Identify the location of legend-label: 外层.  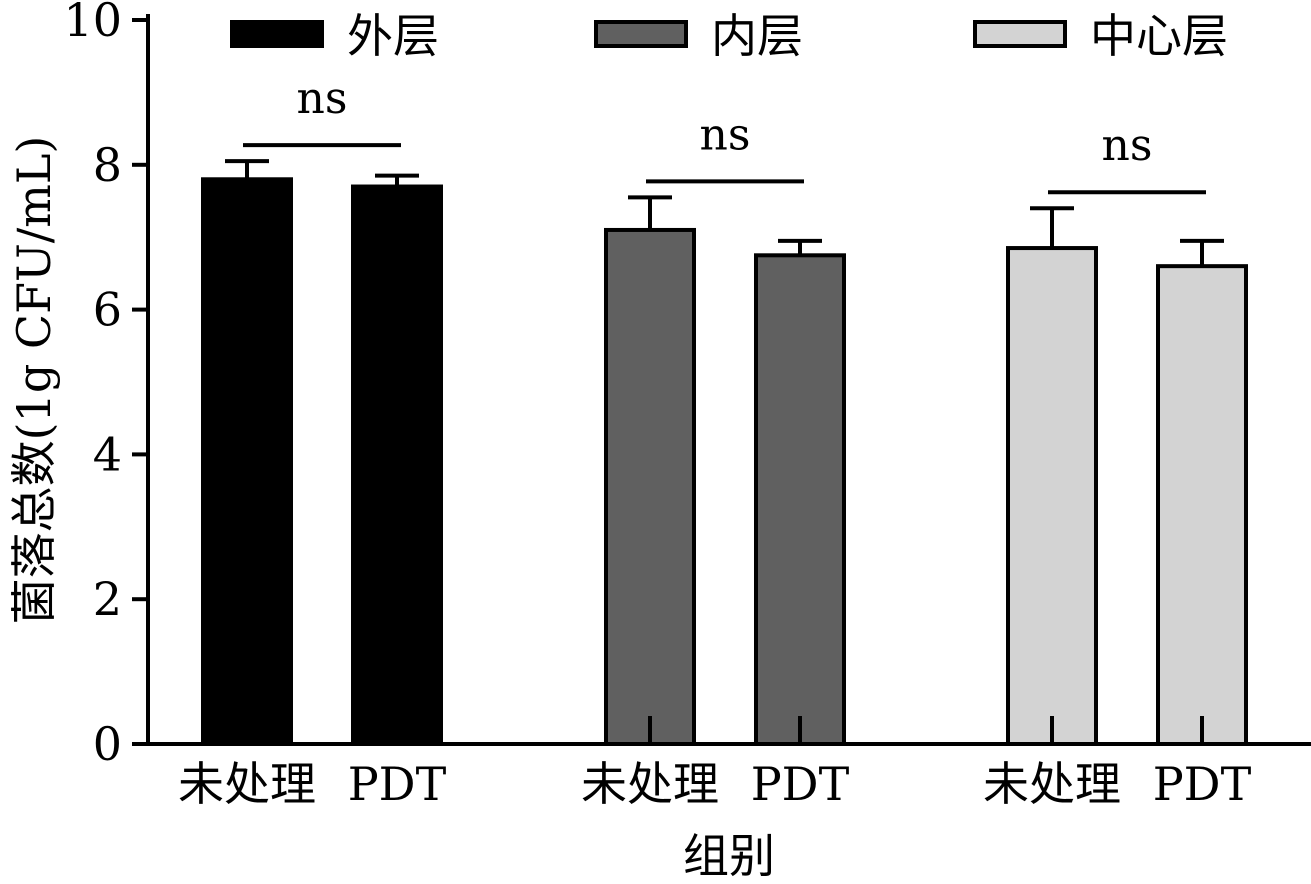
(393, 36).